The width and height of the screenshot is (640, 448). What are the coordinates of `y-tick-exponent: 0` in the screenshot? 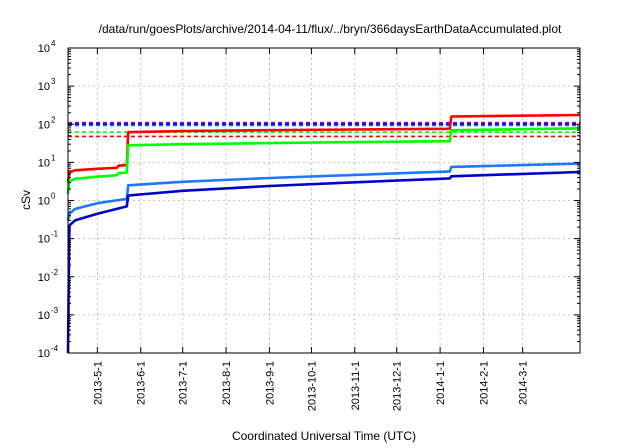 It's located at (53, 196).